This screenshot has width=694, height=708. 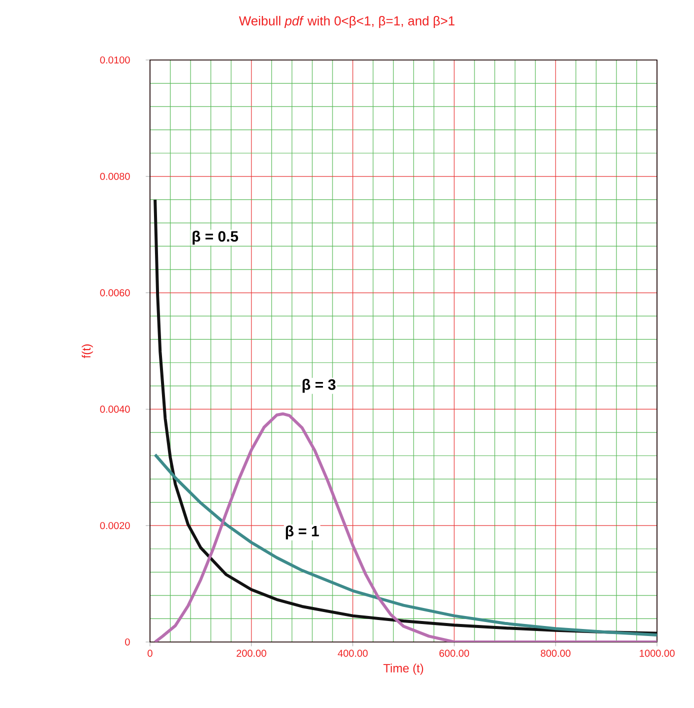 What do you see at coordinates (251, 653) in the screenshot?
I see `x-tick-label: 200.00` at bounding box center [251, 653].